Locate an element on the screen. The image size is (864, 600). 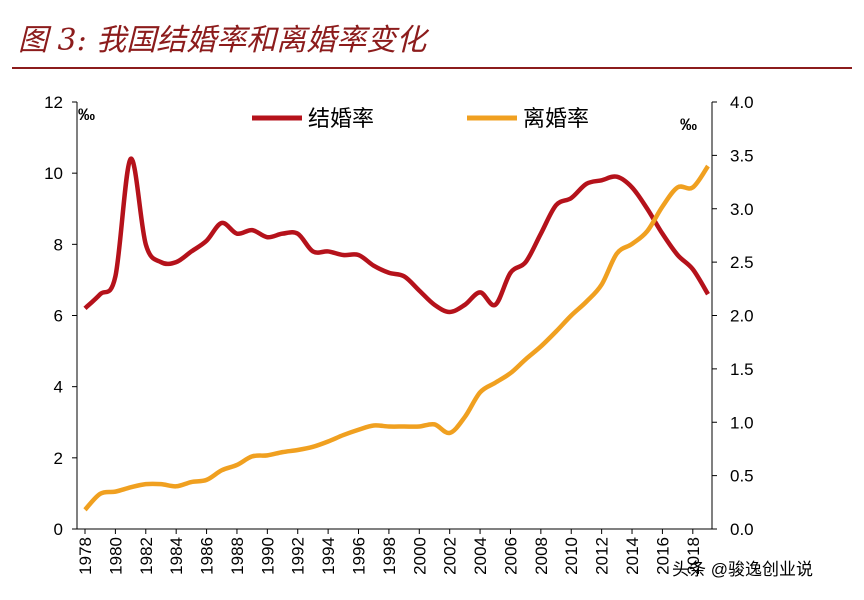
y-tick-label: 10 is located at coordinates (53, 173).